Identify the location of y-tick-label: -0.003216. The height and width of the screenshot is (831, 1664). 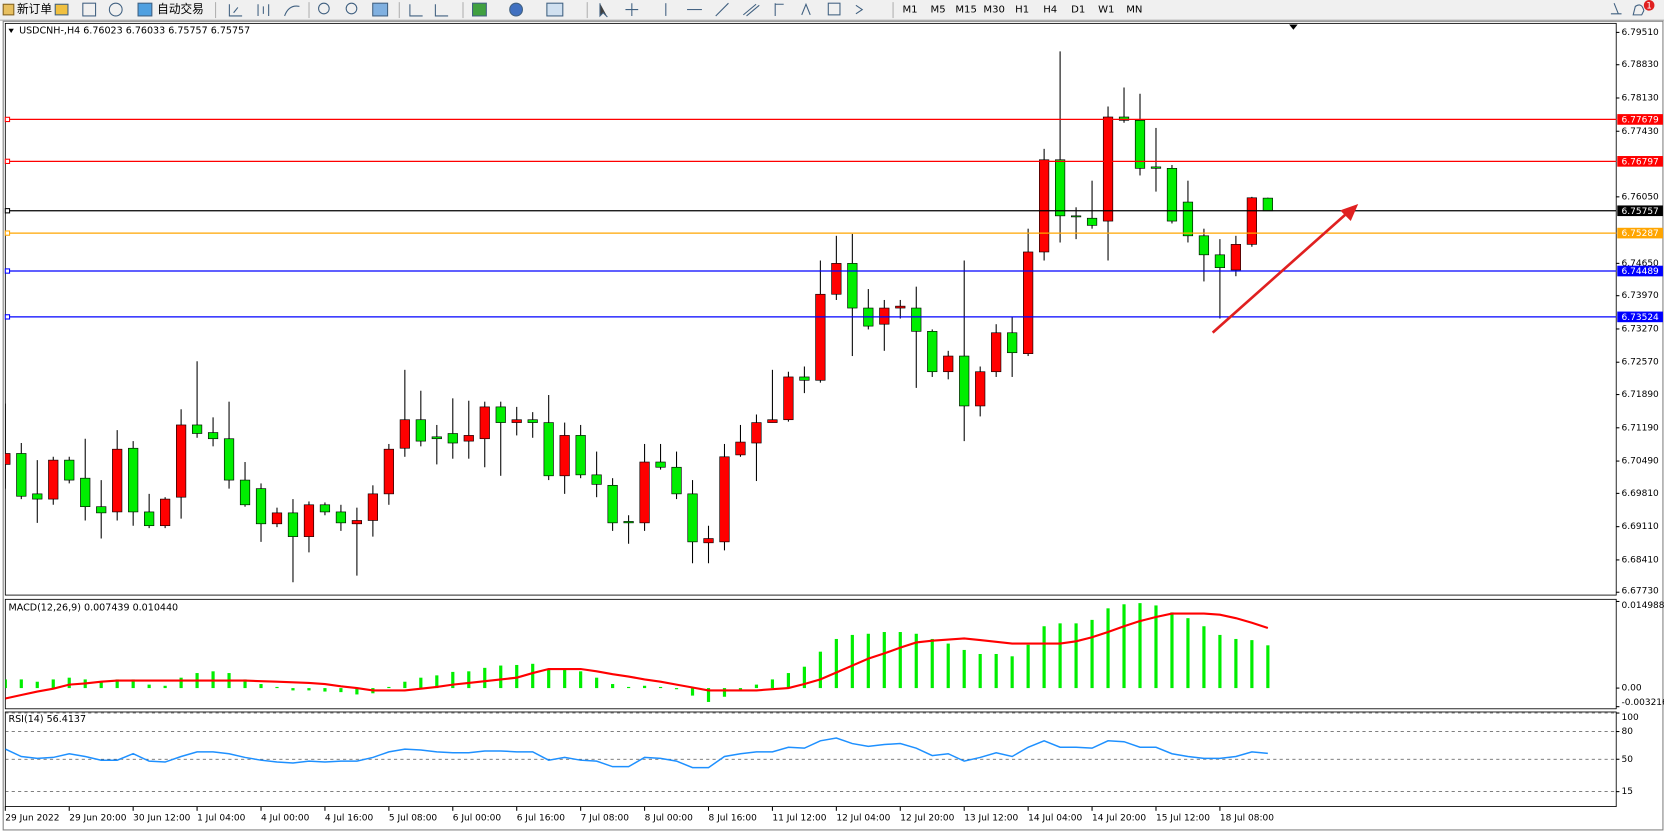
(1643, 703).